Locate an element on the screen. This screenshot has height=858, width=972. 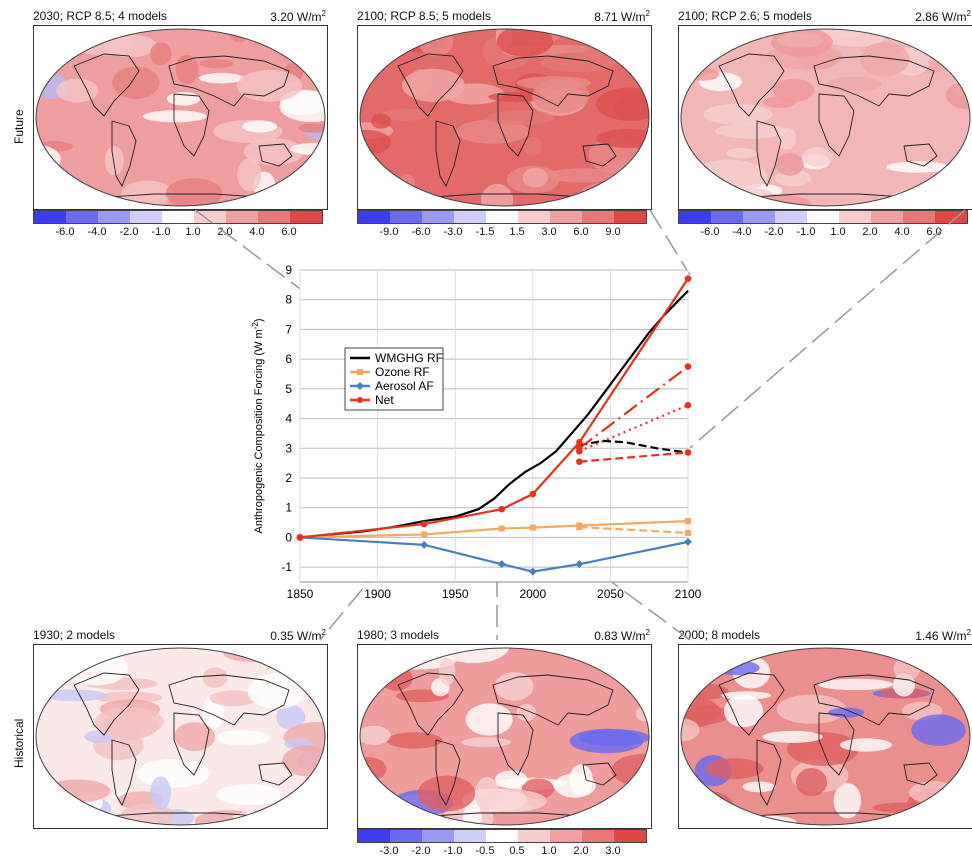
legend-label: Ozone RF is located at coordinates (402, 372).